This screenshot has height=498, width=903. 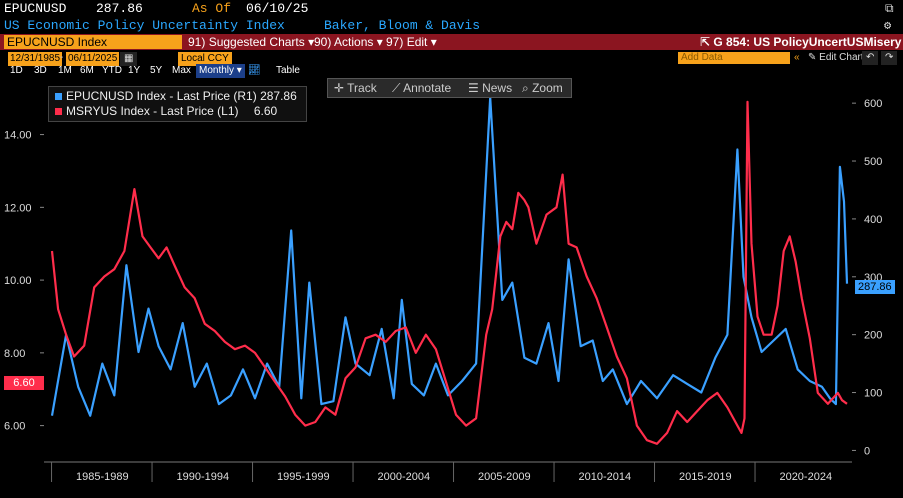 What do you see at coordinates (504, 477) in the screenshot?
I see `x-tick-label: 2005-2009` at bounding box center [504, 477].